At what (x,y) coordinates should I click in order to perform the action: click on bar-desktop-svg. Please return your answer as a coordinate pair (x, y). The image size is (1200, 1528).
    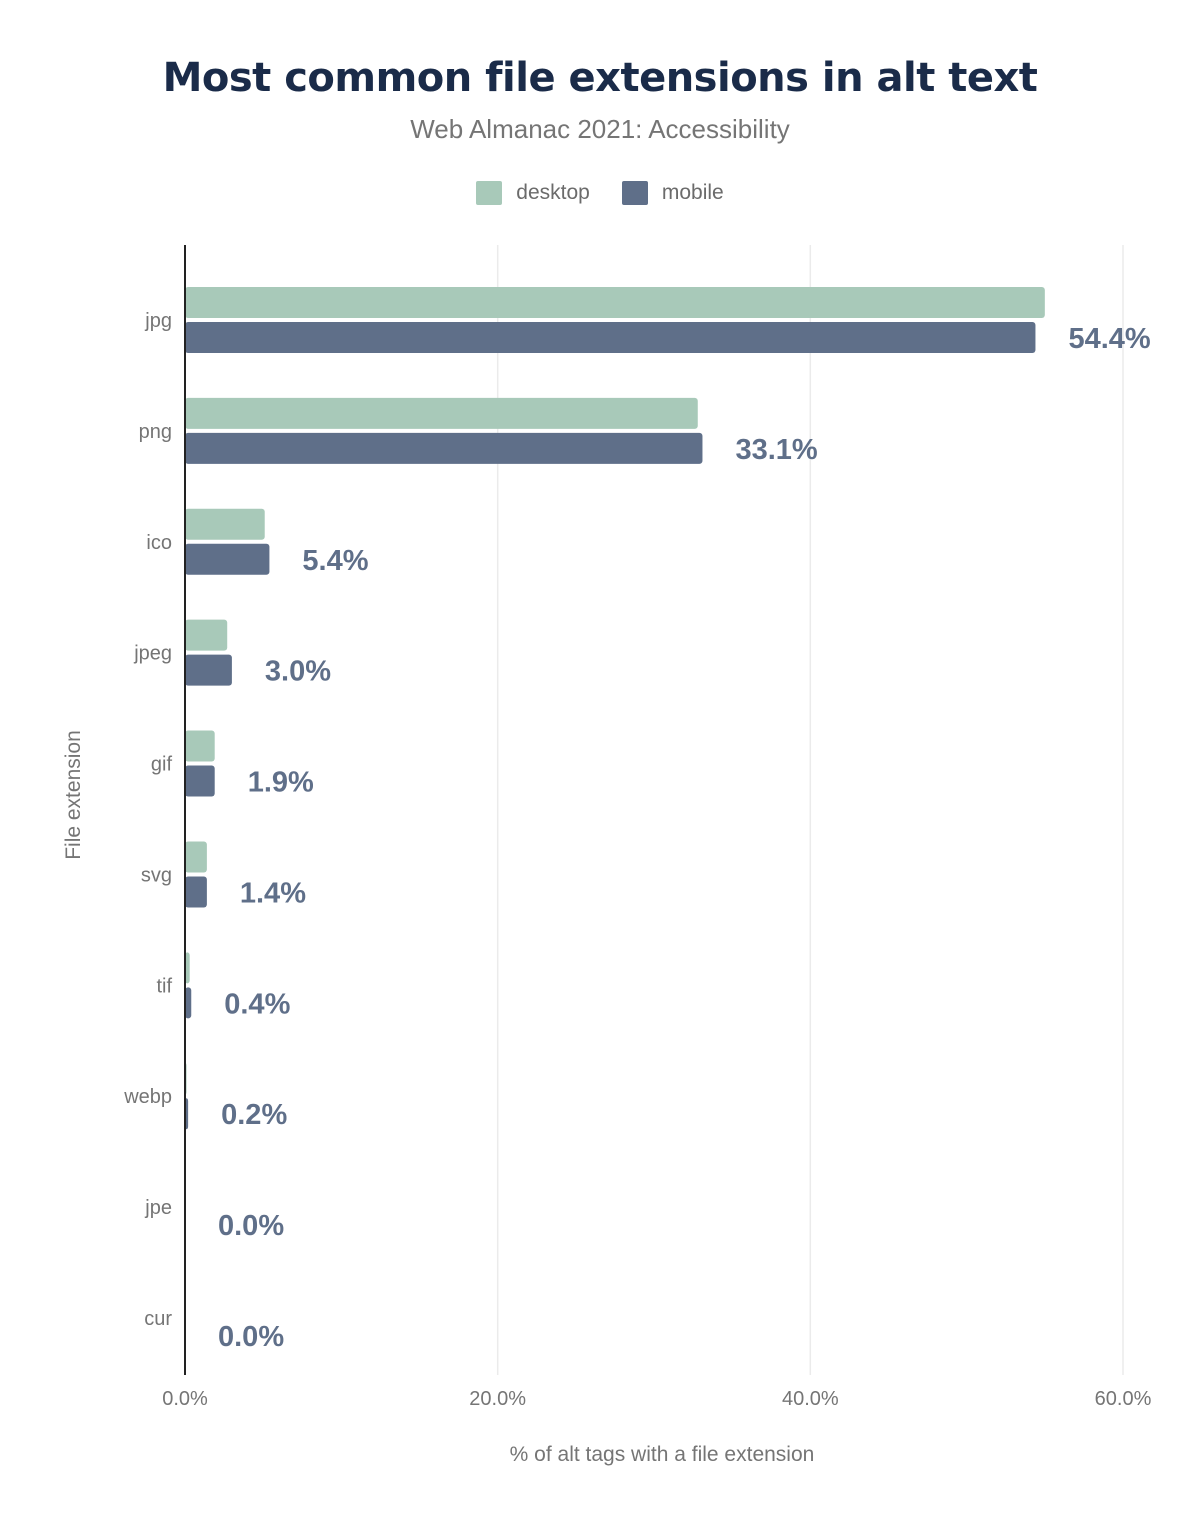
    Looking at the image, I should click on (196, 857).